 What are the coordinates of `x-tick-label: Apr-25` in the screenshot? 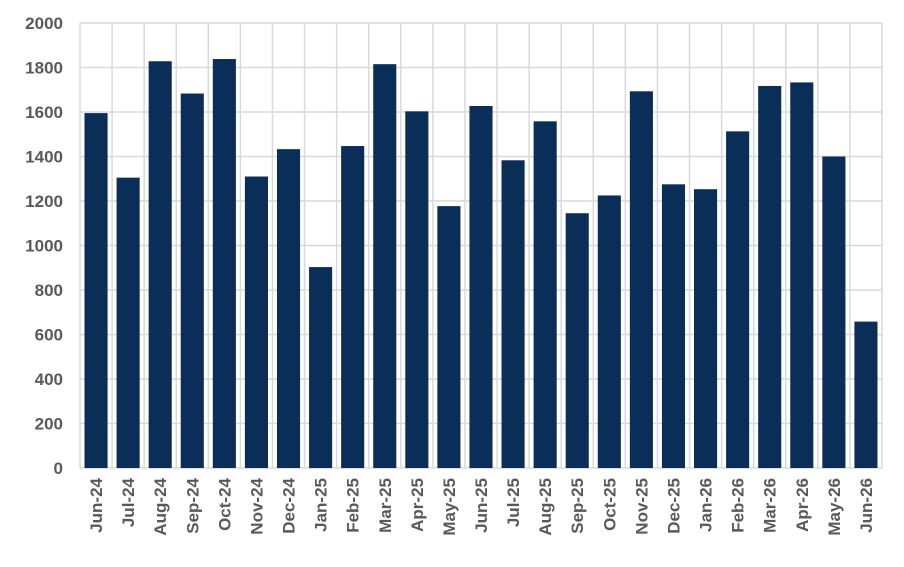 It's located at (417, 505).